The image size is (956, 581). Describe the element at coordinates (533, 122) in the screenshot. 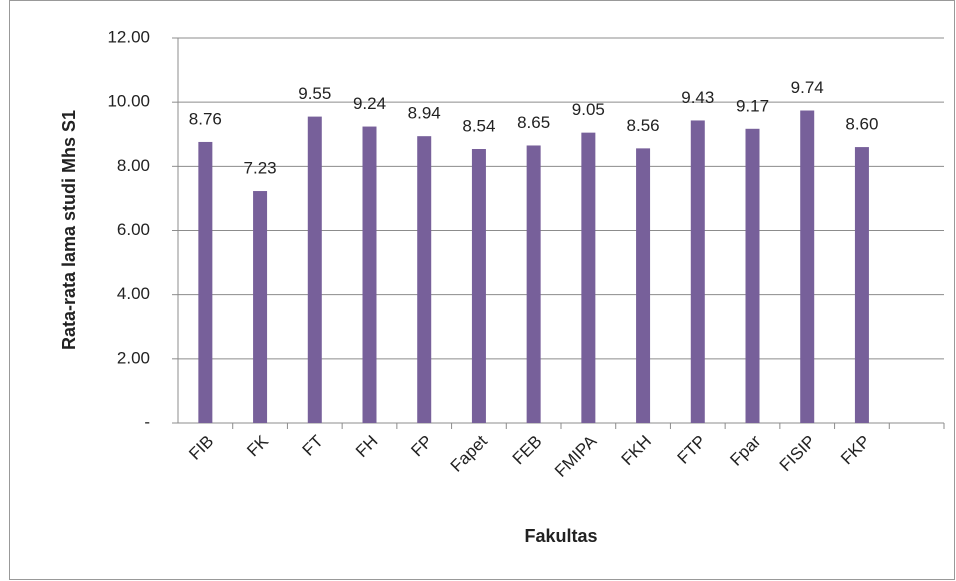

I see `value-label: 8.65` at that location.